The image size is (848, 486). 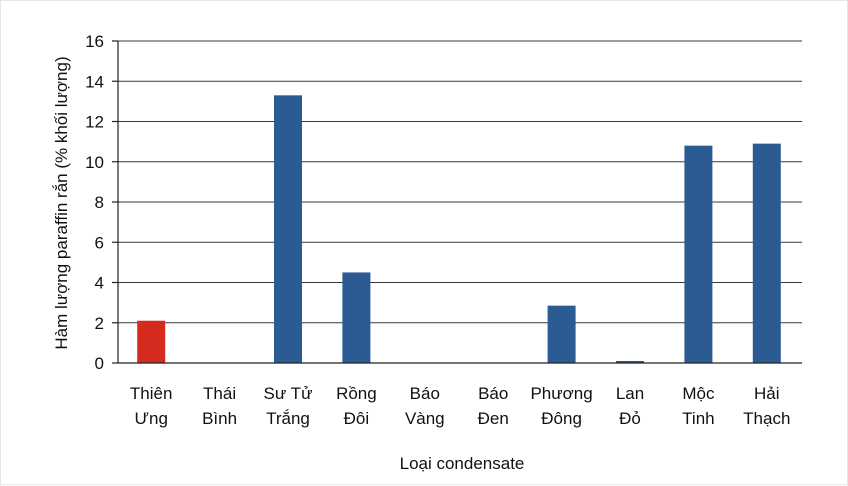 I want to click on category-line: Thạch, so click(x=766, y=418).